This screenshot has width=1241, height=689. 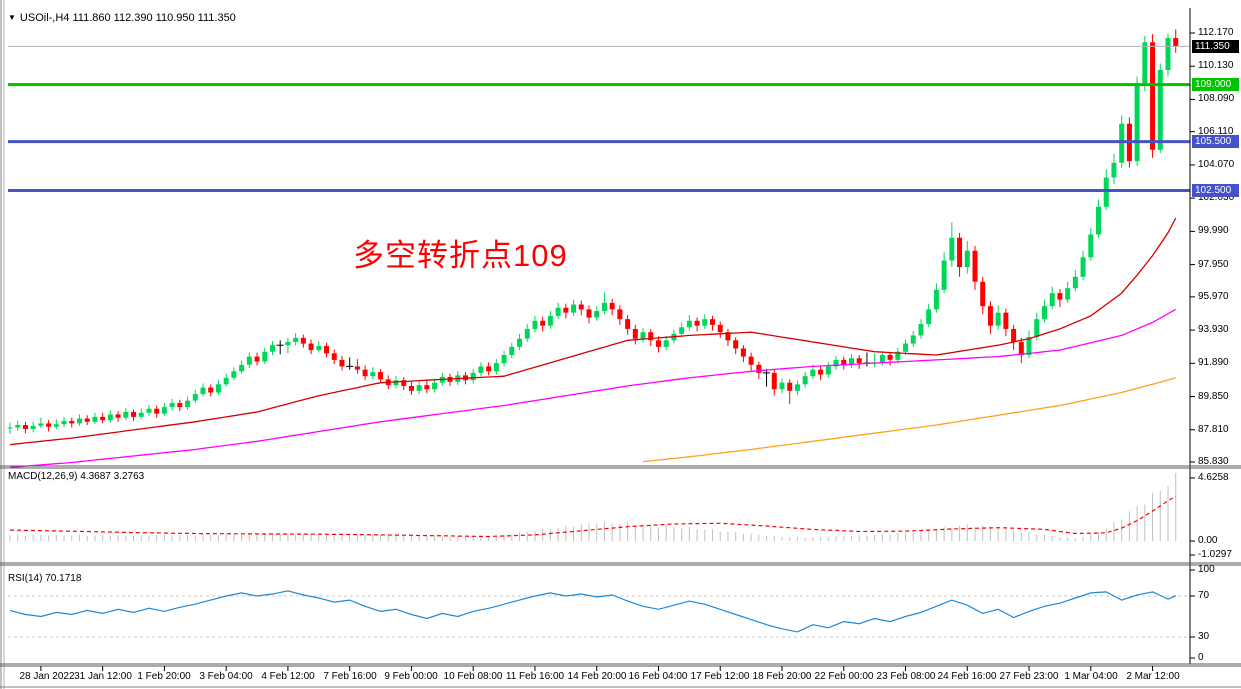 I want to click on price-level-label: 109.000, so click(x=1215, y=84).